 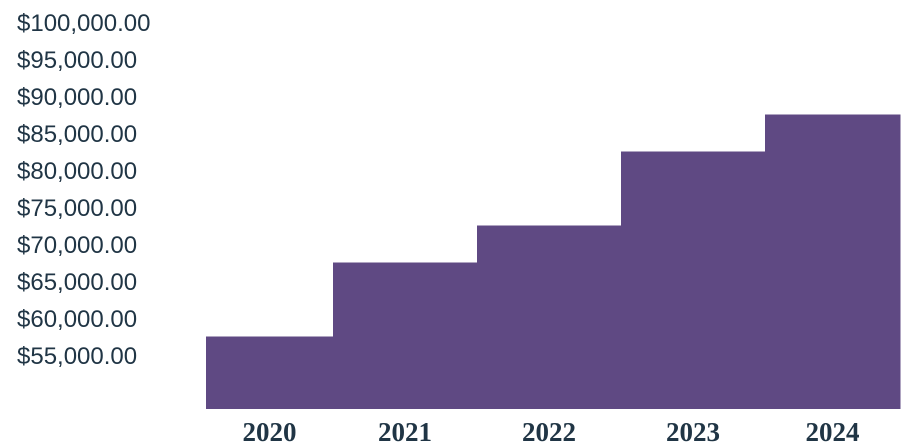 I want to click on area-step-2022, so click(x=549, y=317).